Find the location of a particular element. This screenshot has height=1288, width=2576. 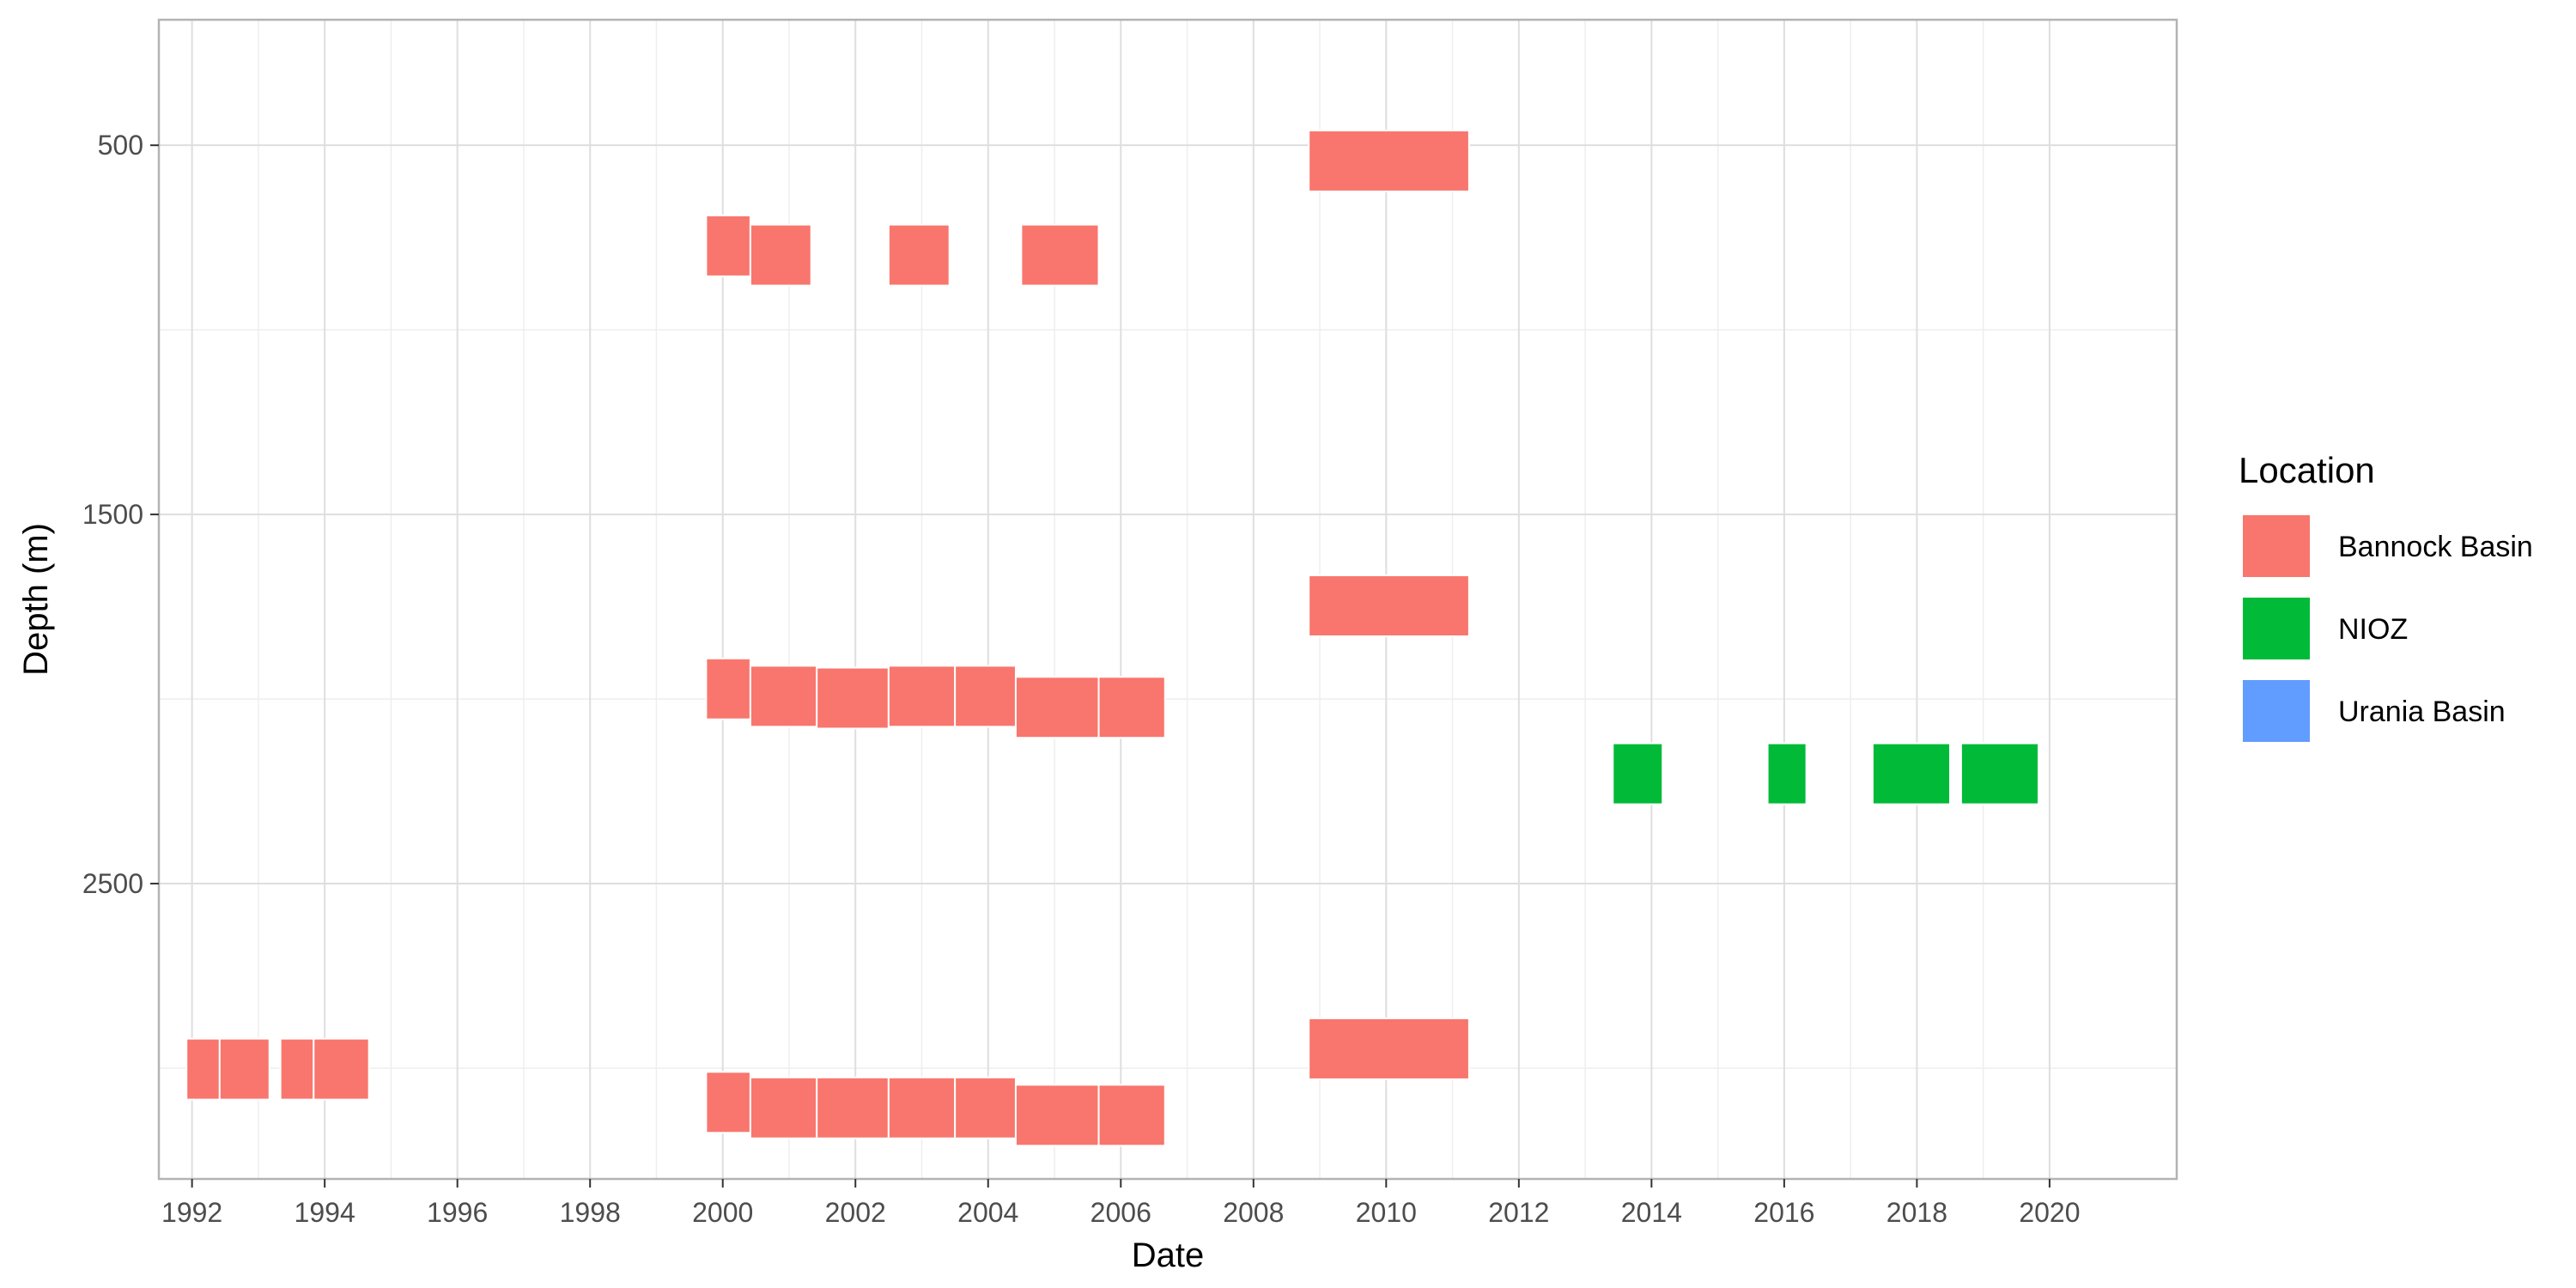

legend-label-urania-basin: Urania Basin is located at coordinates (2422, 712).